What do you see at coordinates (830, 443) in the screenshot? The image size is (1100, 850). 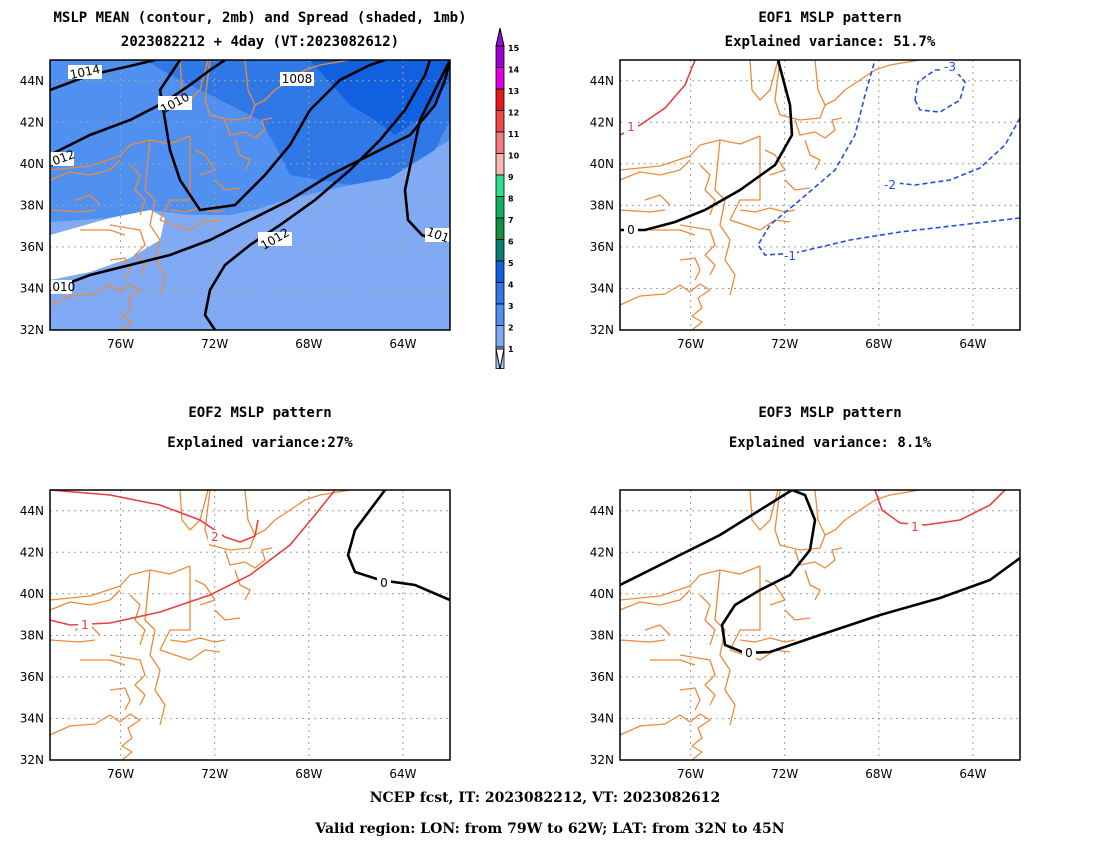 I see `eof3-title-line2: Explained variance: 8.1%` at bounding box center [830, 443].